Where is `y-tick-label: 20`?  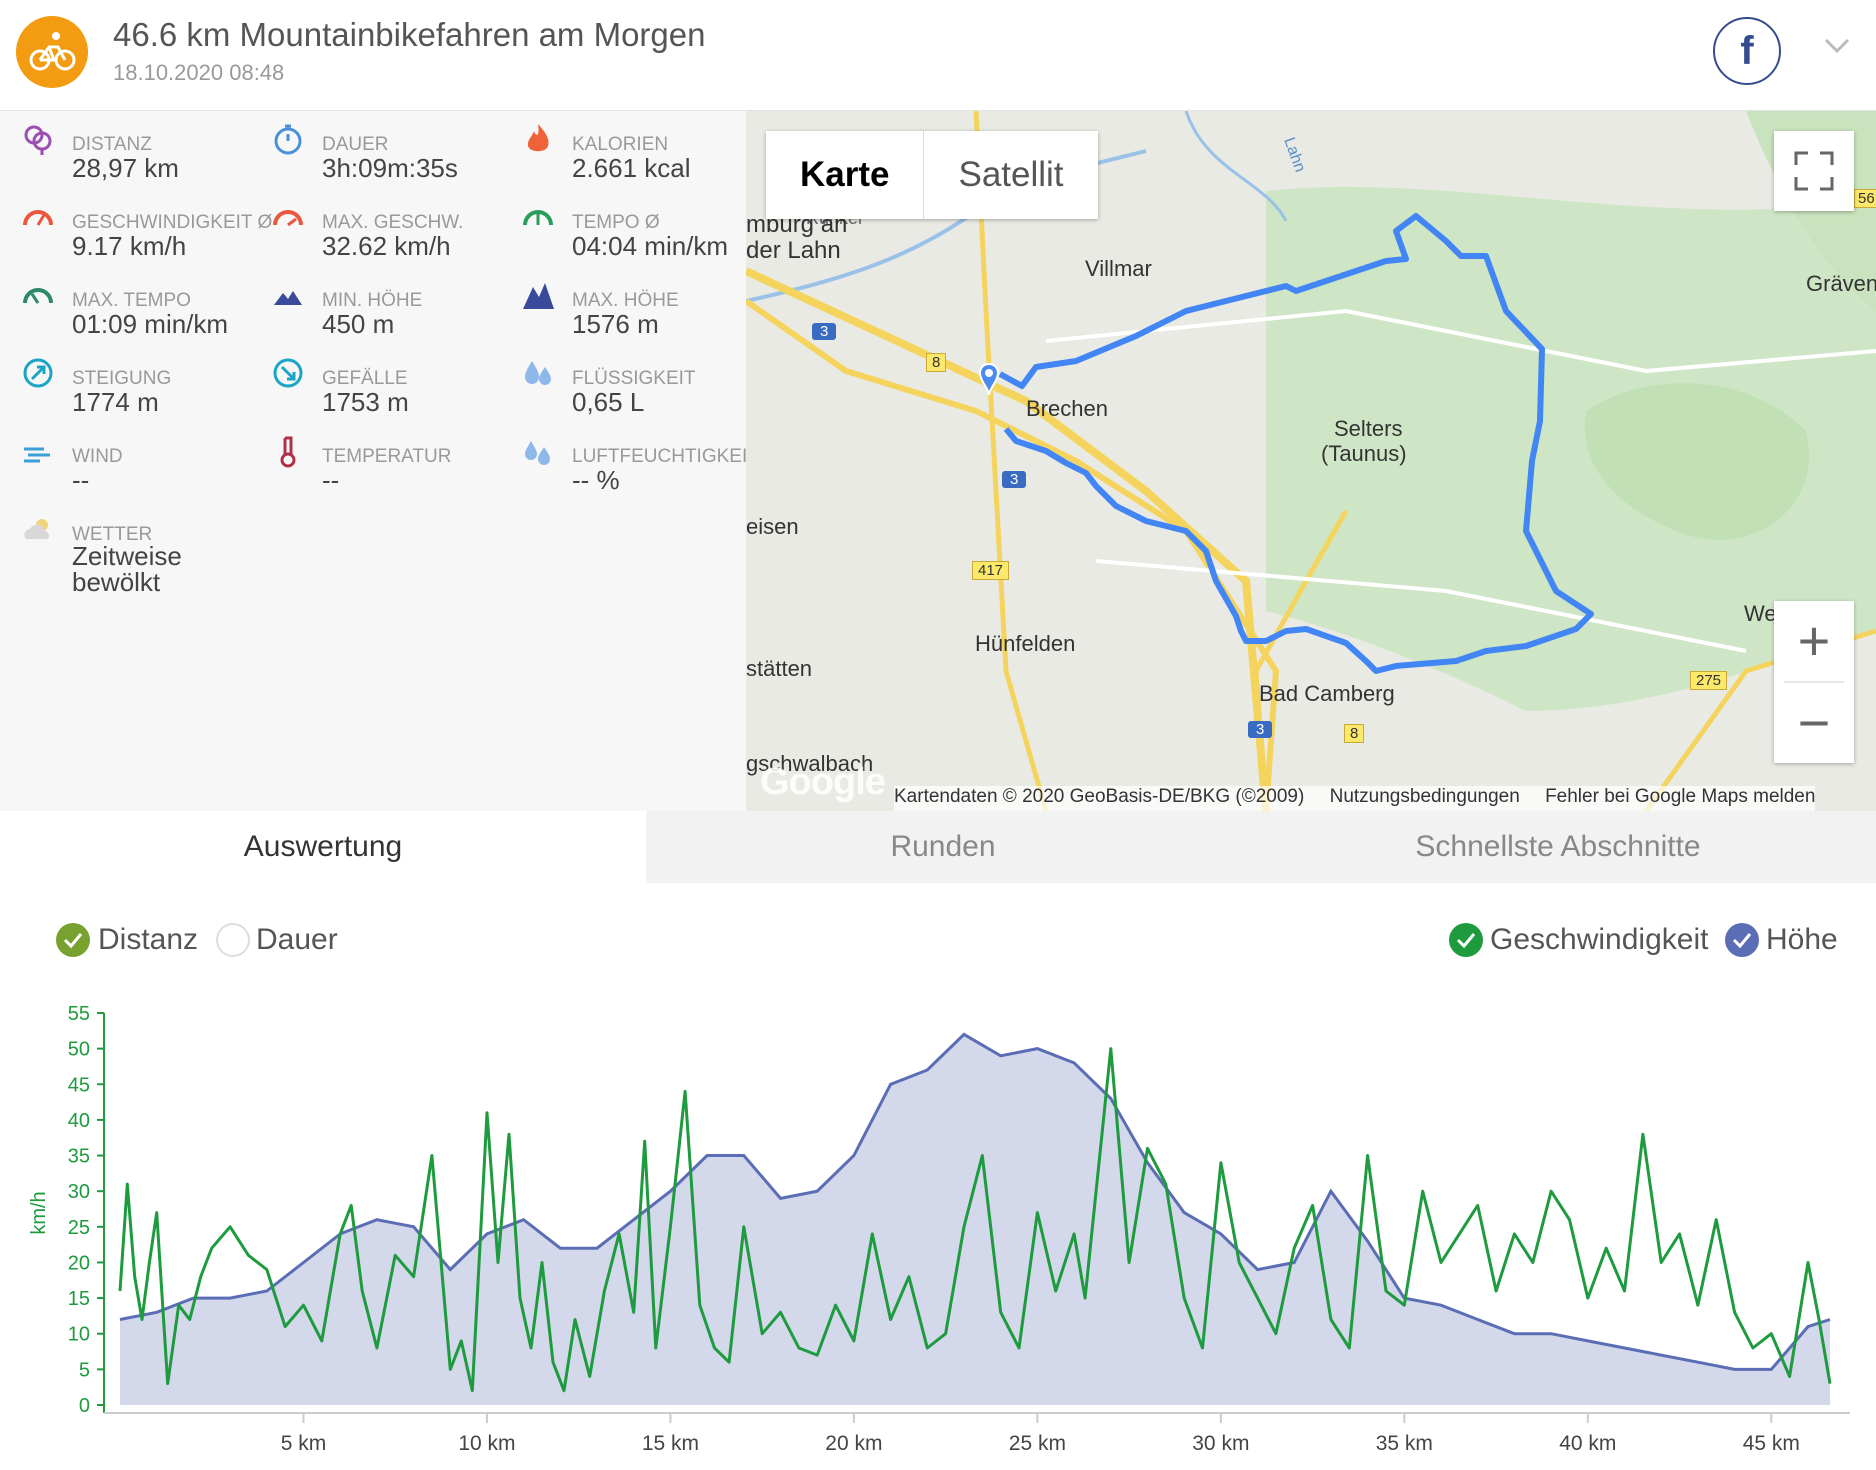
y-tick-label: 20 is located at coordinates (79, 1263).